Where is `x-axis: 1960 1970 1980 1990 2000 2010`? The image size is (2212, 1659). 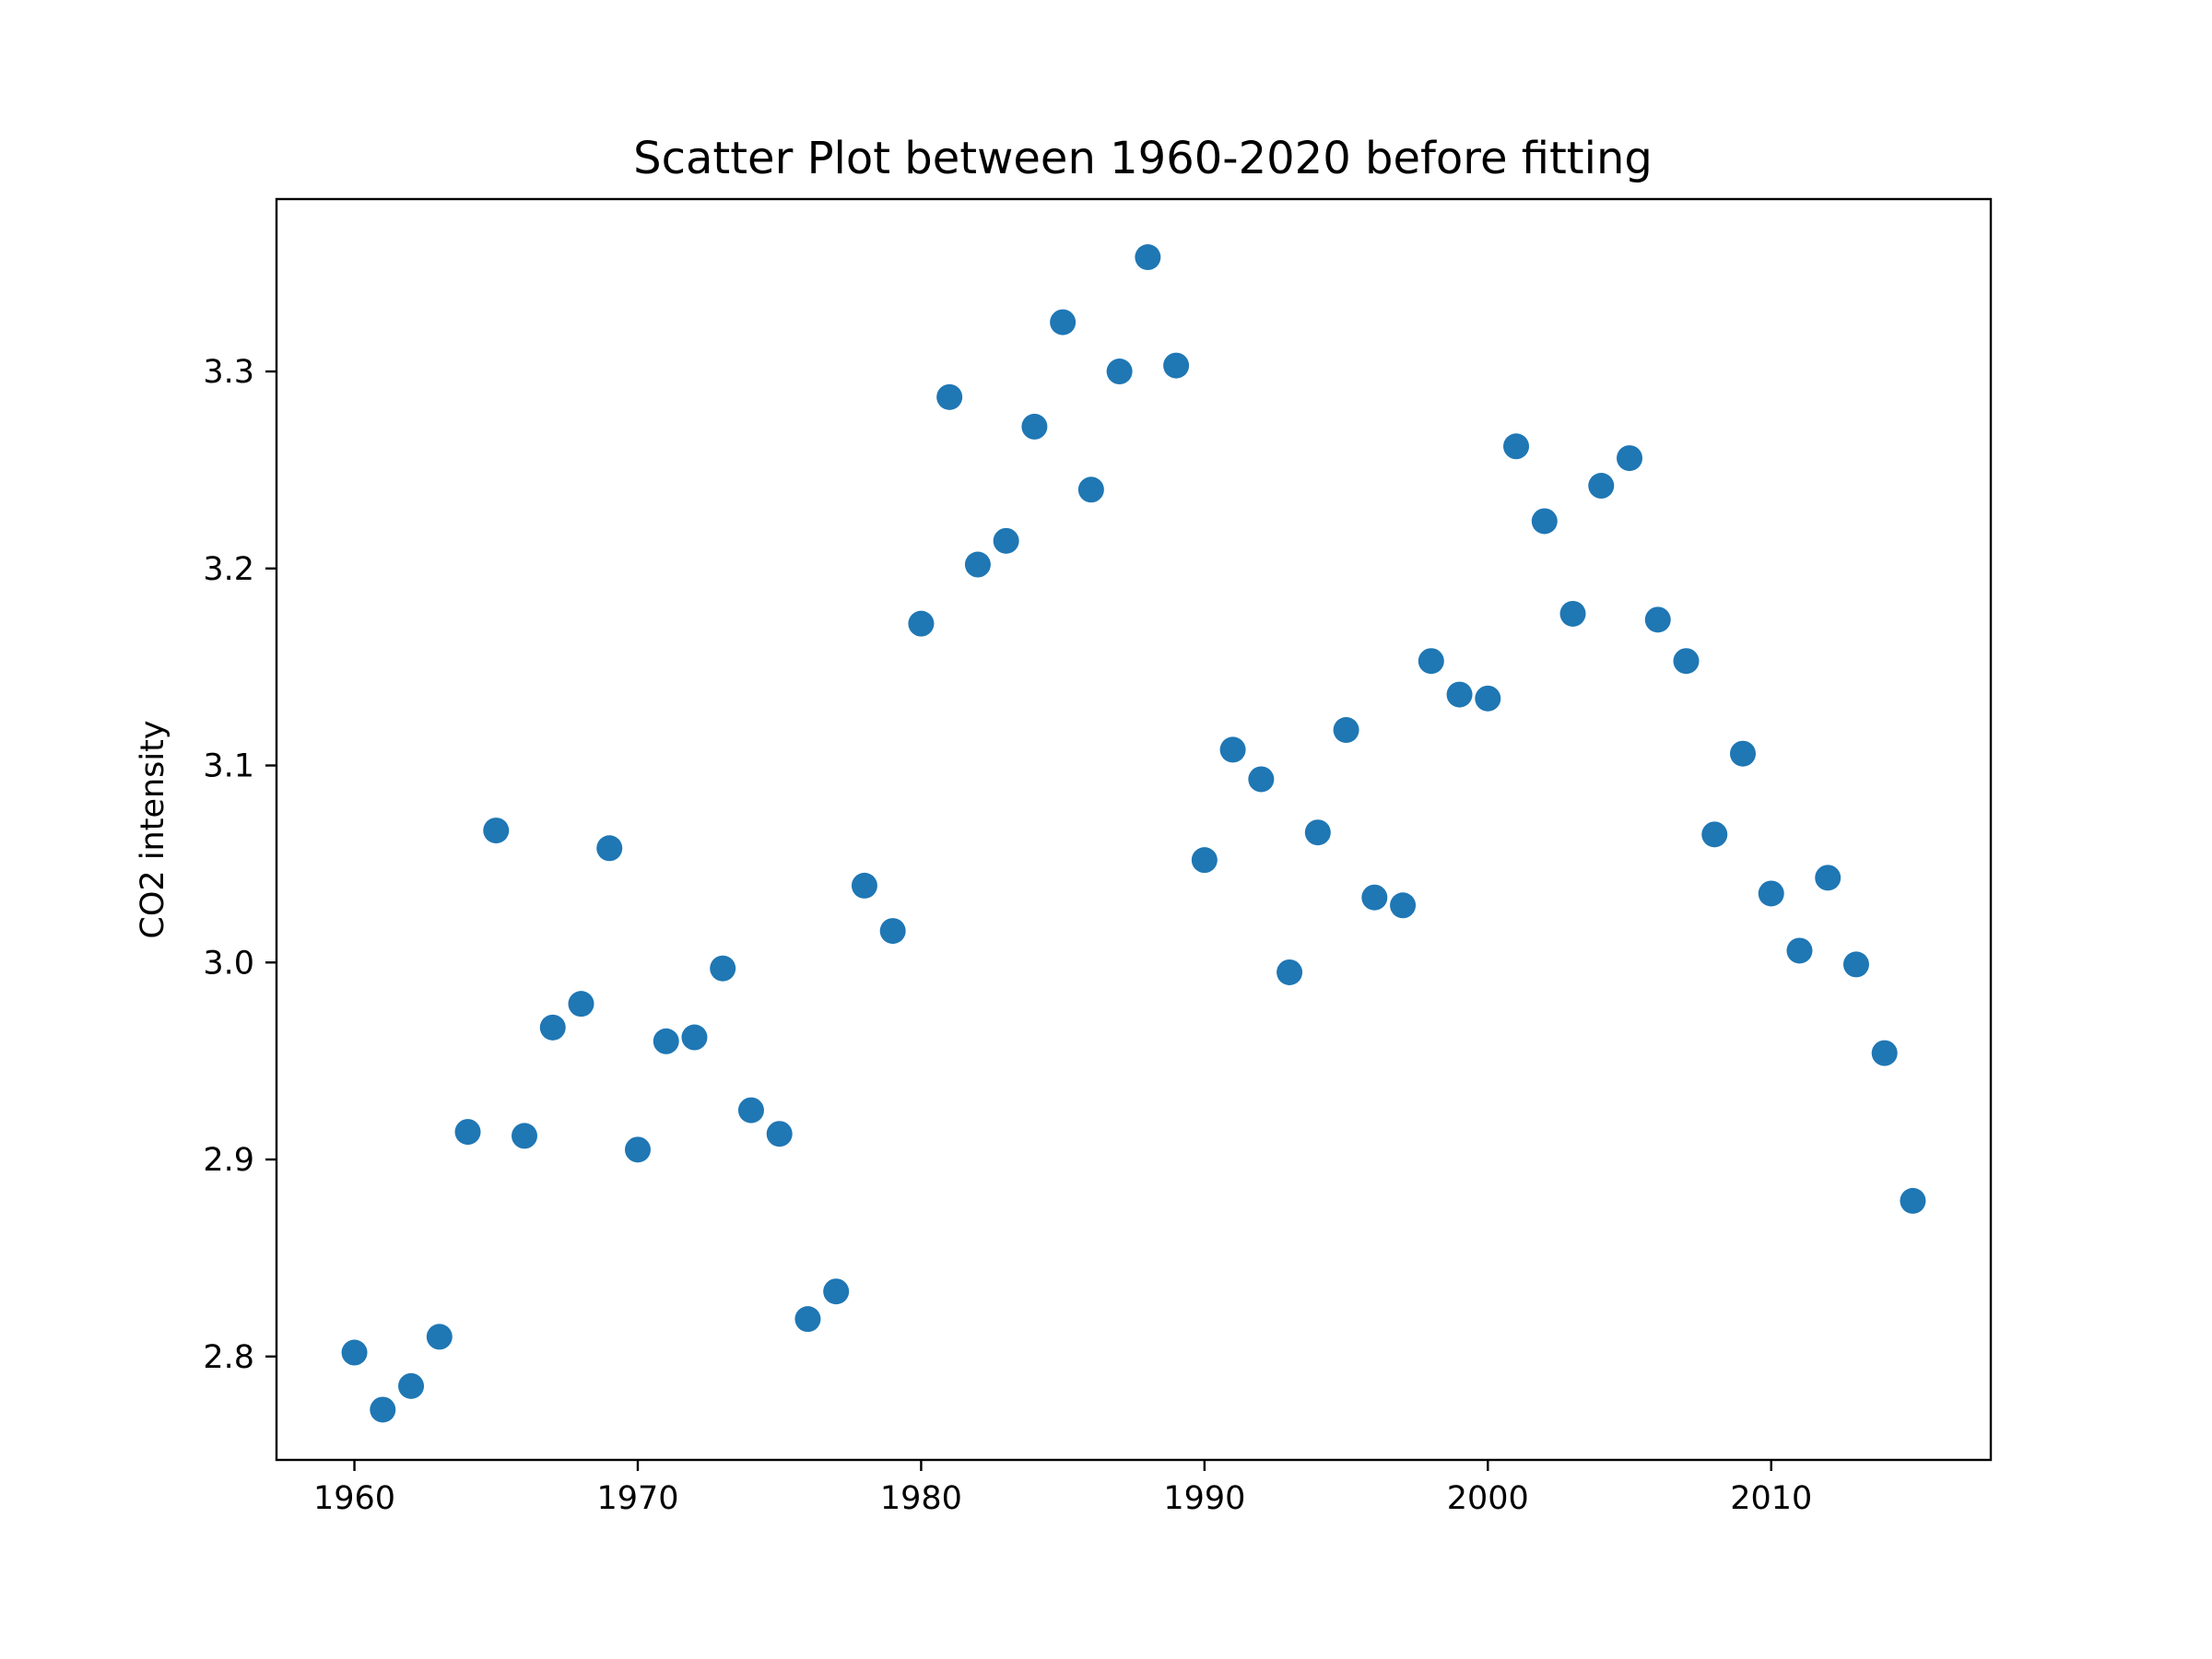
x-axis: 1960 1970 1980 1990 2000 2010 is located at coordinates (1062, 1488).